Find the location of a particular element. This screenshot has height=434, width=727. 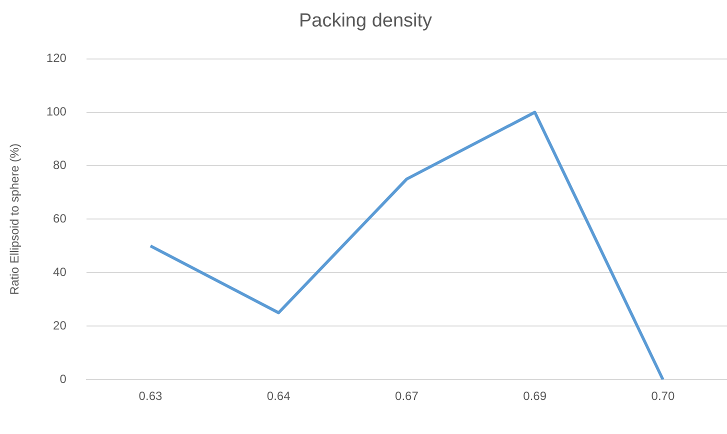

x-tick-label: 0.69 is located at coordinates (535, 396).